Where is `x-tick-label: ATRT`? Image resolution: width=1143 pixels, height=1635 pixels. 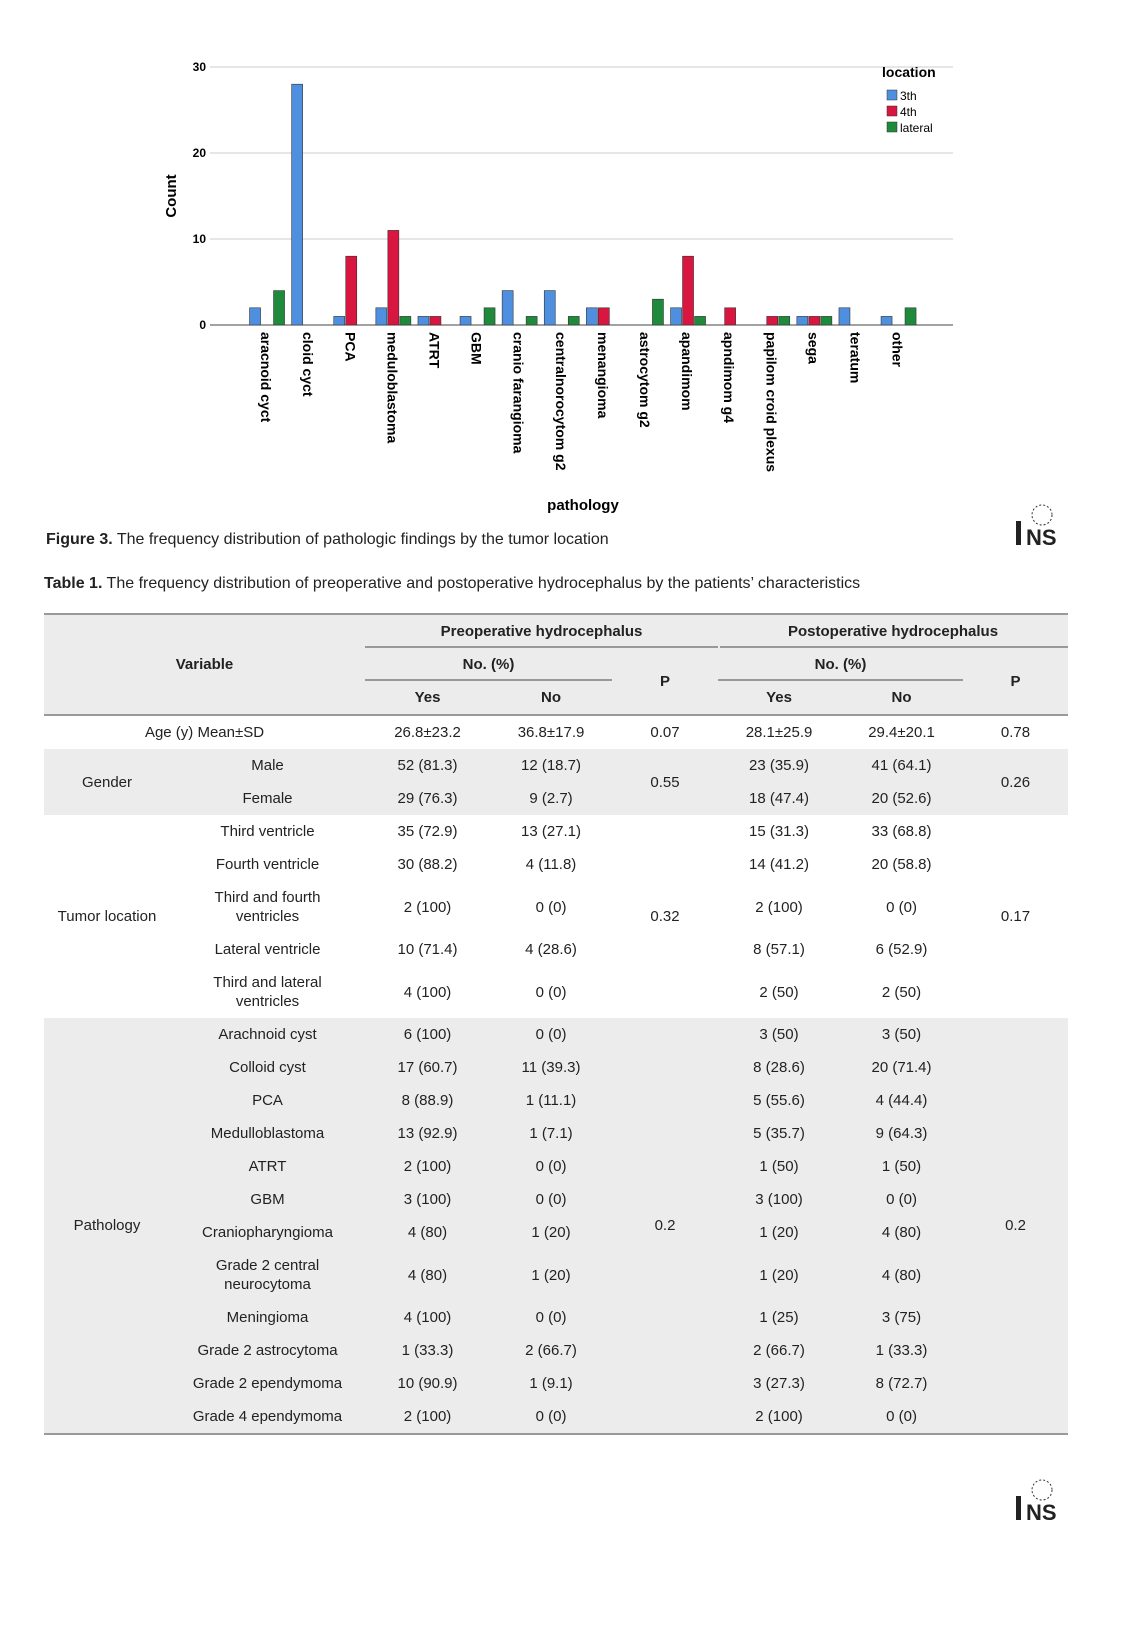 x-tick-label: ATRT is located at coordinates (434, 350).